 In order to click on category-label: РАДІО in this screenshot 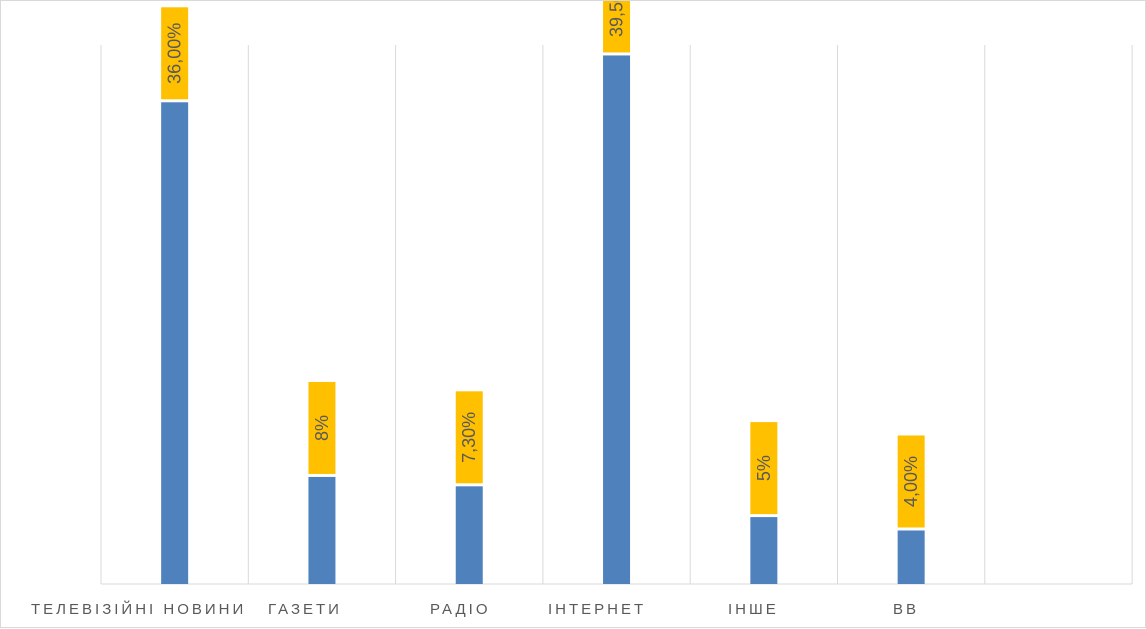, I will do `click(460, 609)`.